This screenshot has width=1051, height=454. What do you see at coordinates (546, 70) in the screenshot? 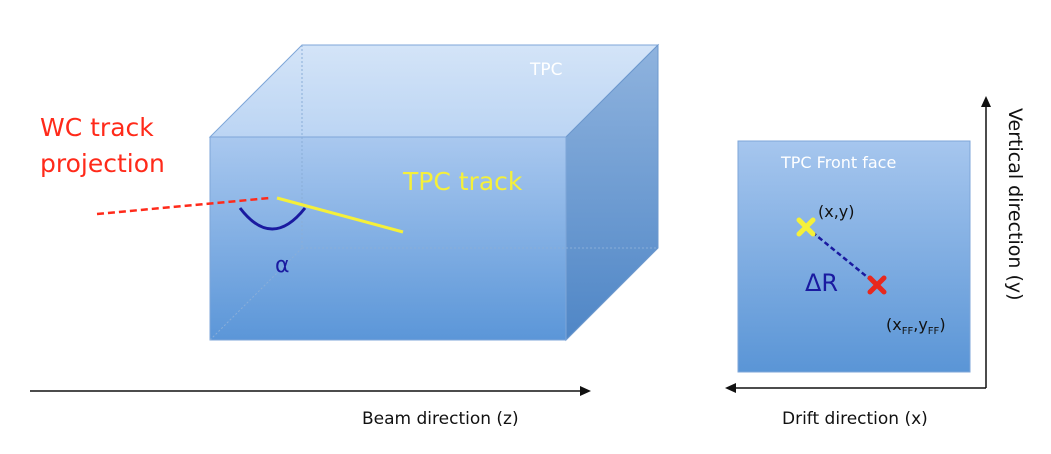
I see `tpc-box-title: TPC` at bounding box center [546, 70].